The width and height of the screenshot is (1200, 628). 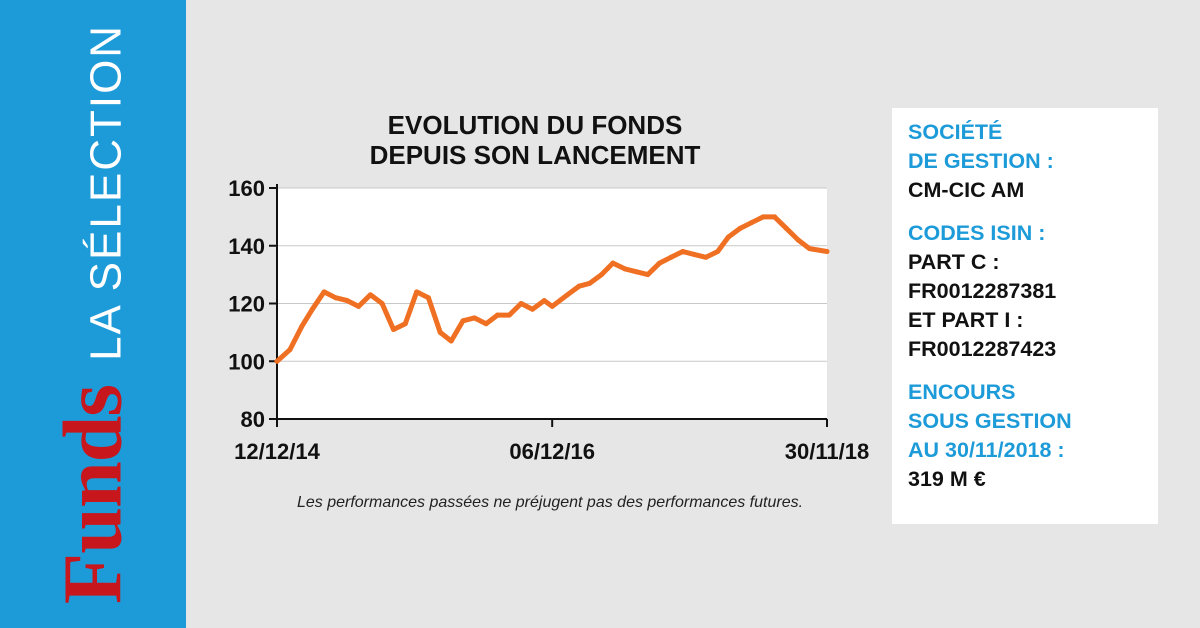 I want to click on info-value: FR0012287423, so click(x=982, y=349).